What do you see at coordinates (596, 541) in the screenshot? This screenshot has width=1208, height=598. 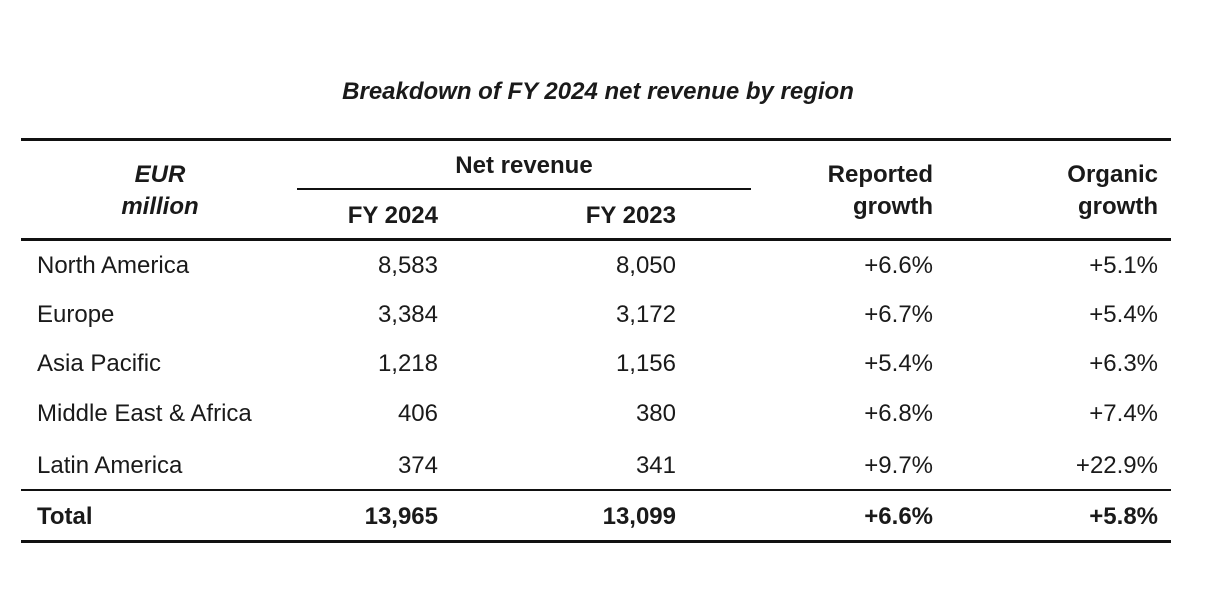 I see `bottom-rule` at bounding box center [596, 541].